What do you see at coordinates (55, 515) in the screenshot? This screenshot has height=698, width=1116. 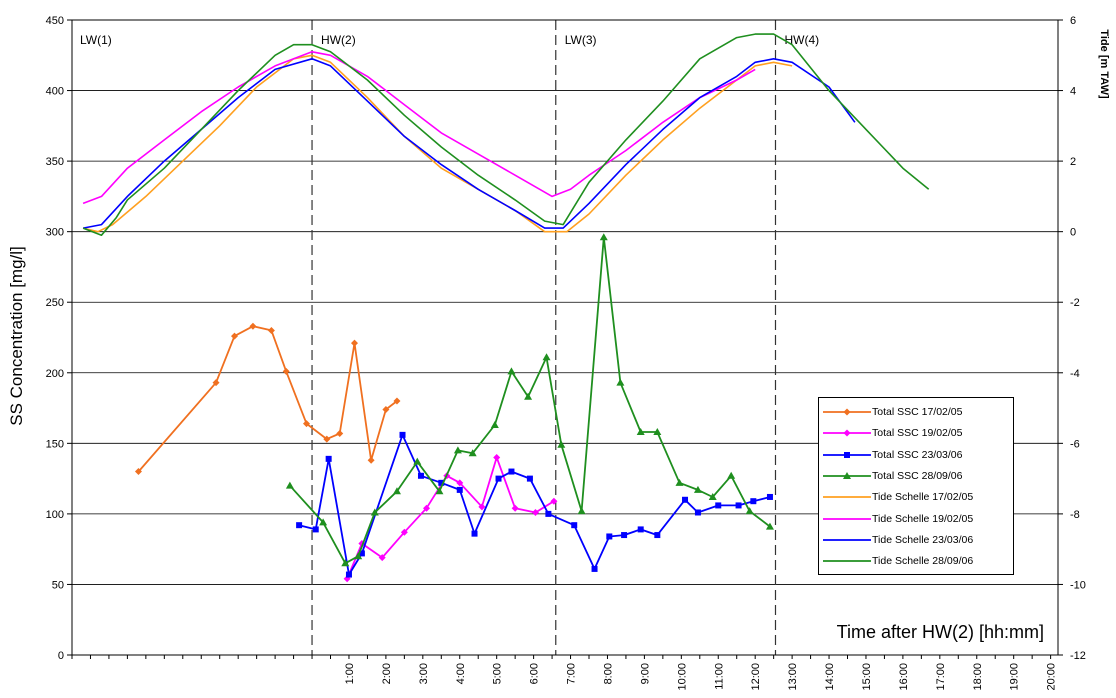 I see `y-tick-label: 100` at bounding box center [55, 515].